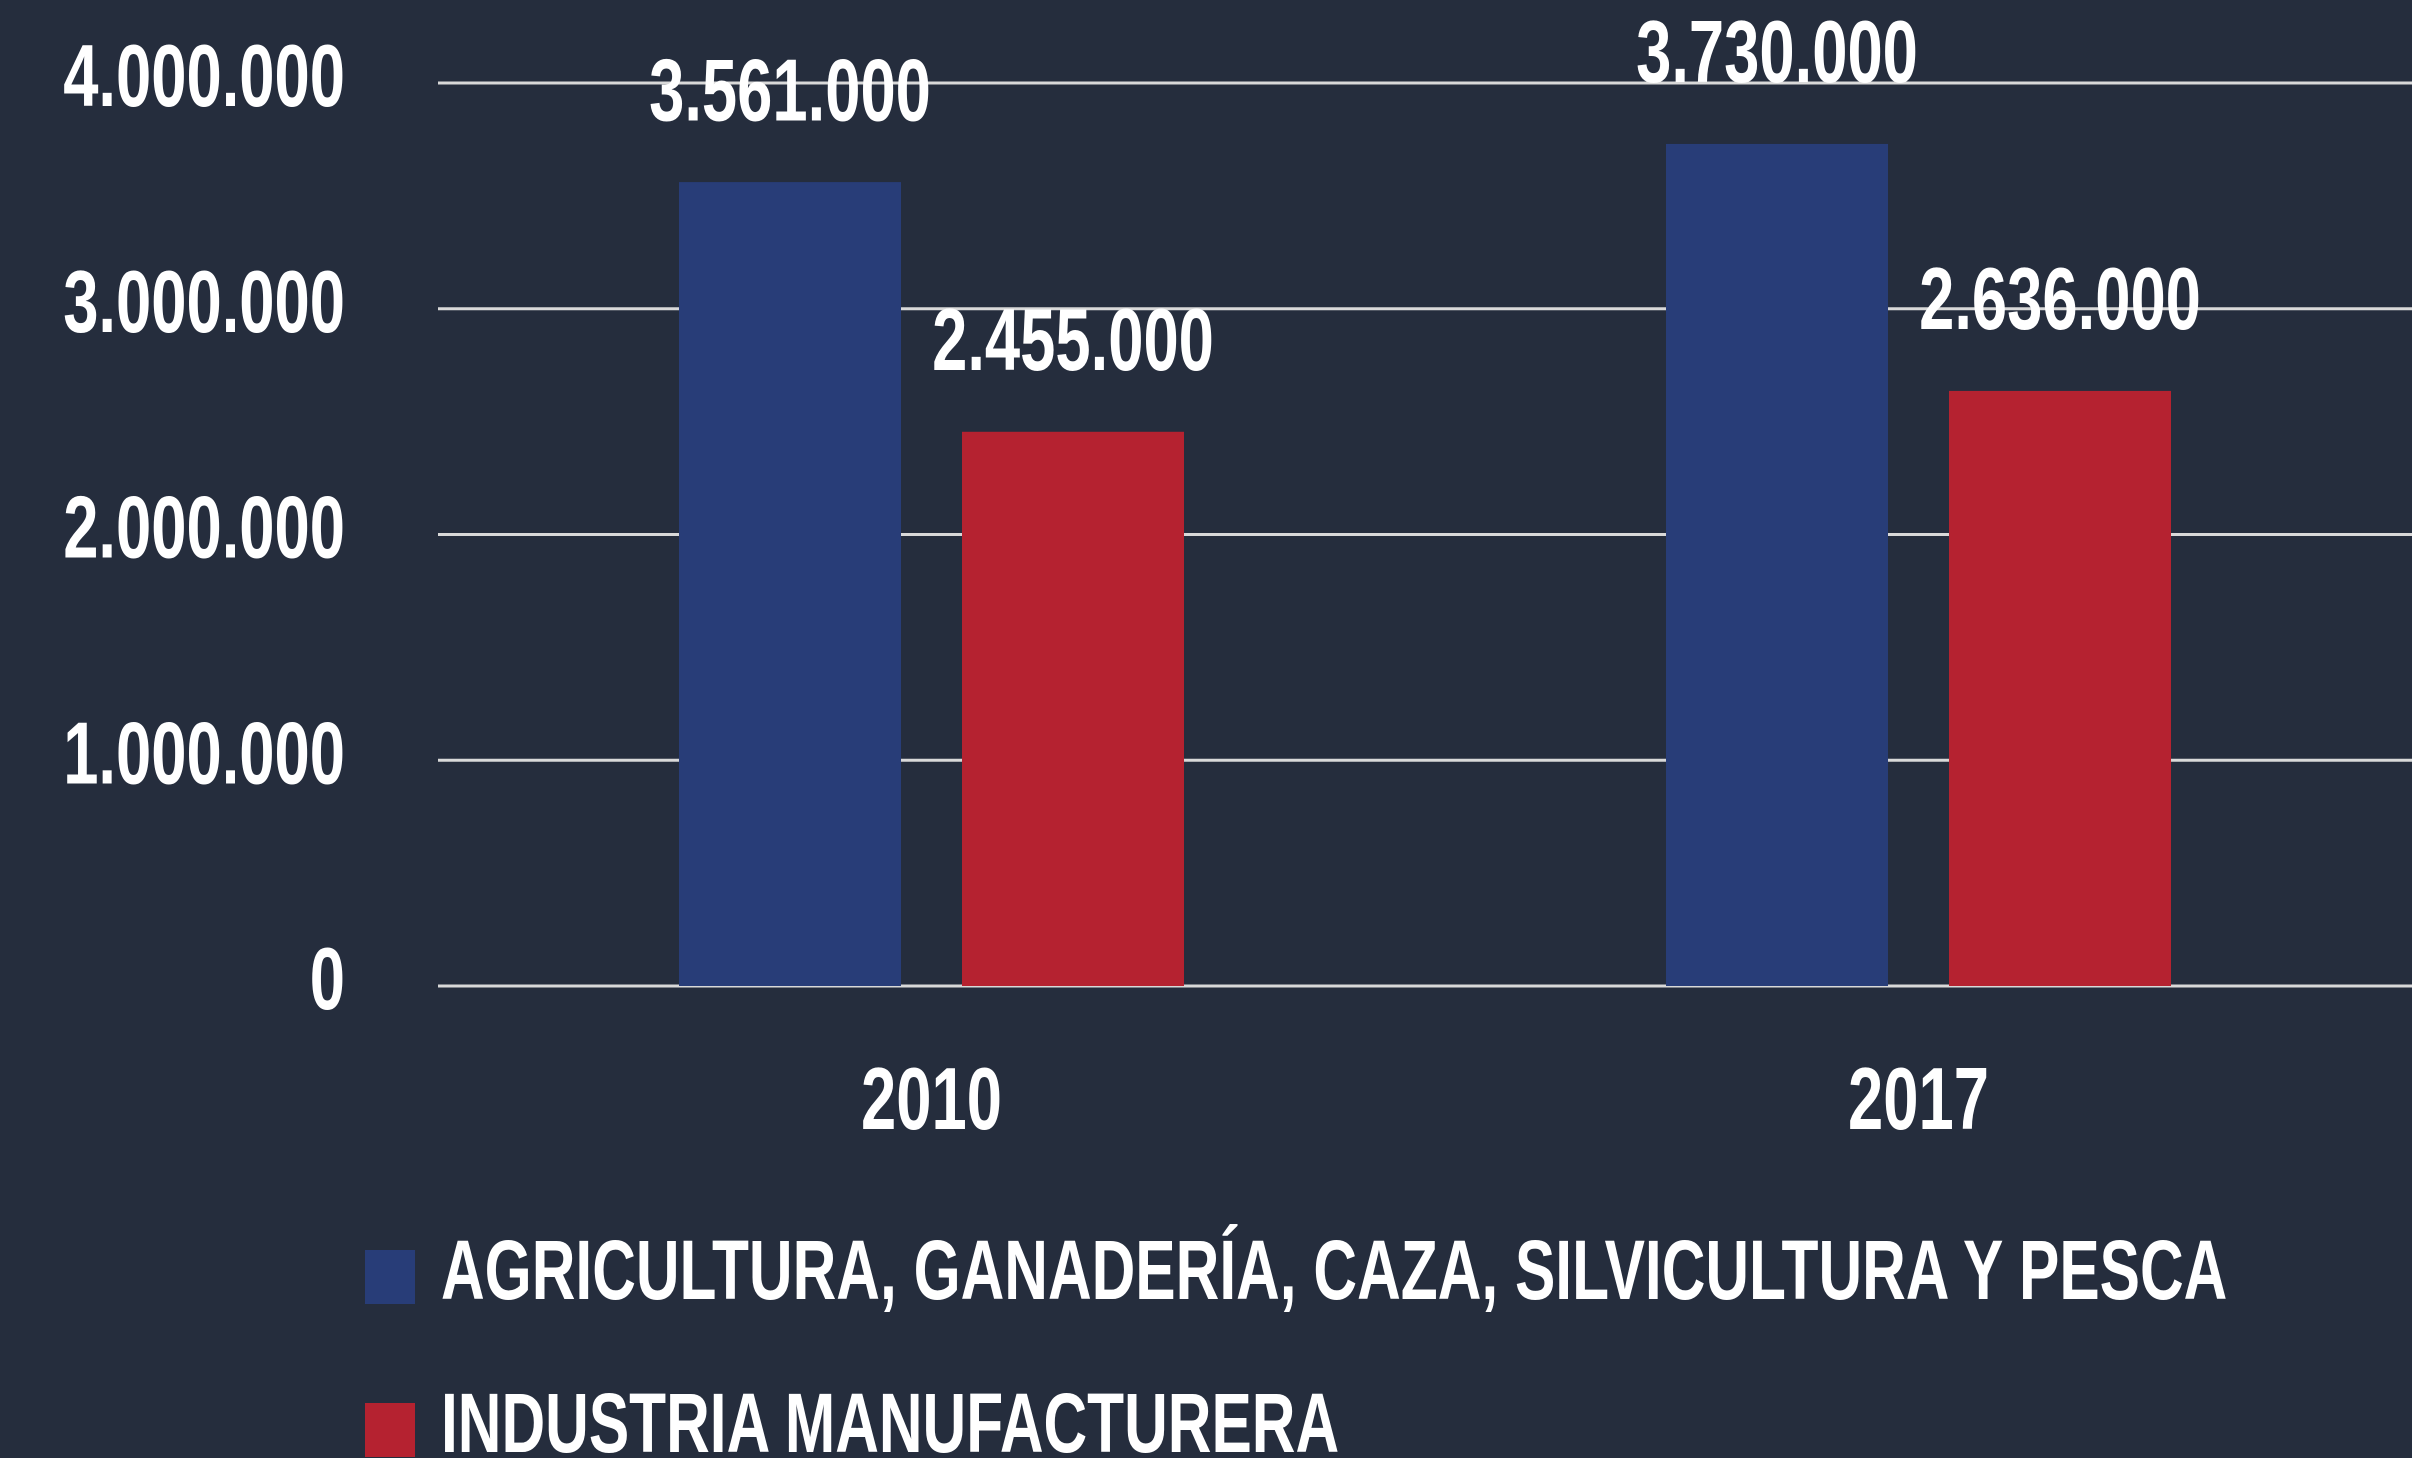  What do you see at coordinates (1073, 341) in the screenshot?
I see `data-label: 2.455.000` at bounding box center [1073, 341].